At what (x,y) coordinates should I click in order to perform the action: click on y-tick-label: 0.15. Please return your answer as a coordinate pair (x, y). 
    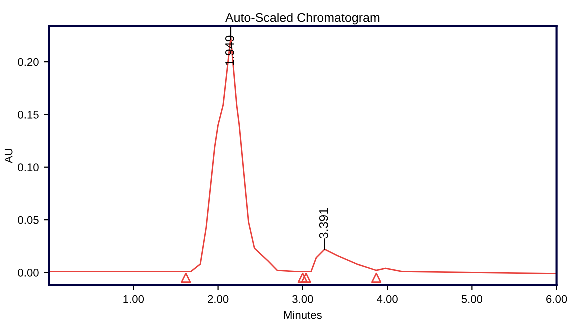
    Looking at the image, I should click on (28, 114).